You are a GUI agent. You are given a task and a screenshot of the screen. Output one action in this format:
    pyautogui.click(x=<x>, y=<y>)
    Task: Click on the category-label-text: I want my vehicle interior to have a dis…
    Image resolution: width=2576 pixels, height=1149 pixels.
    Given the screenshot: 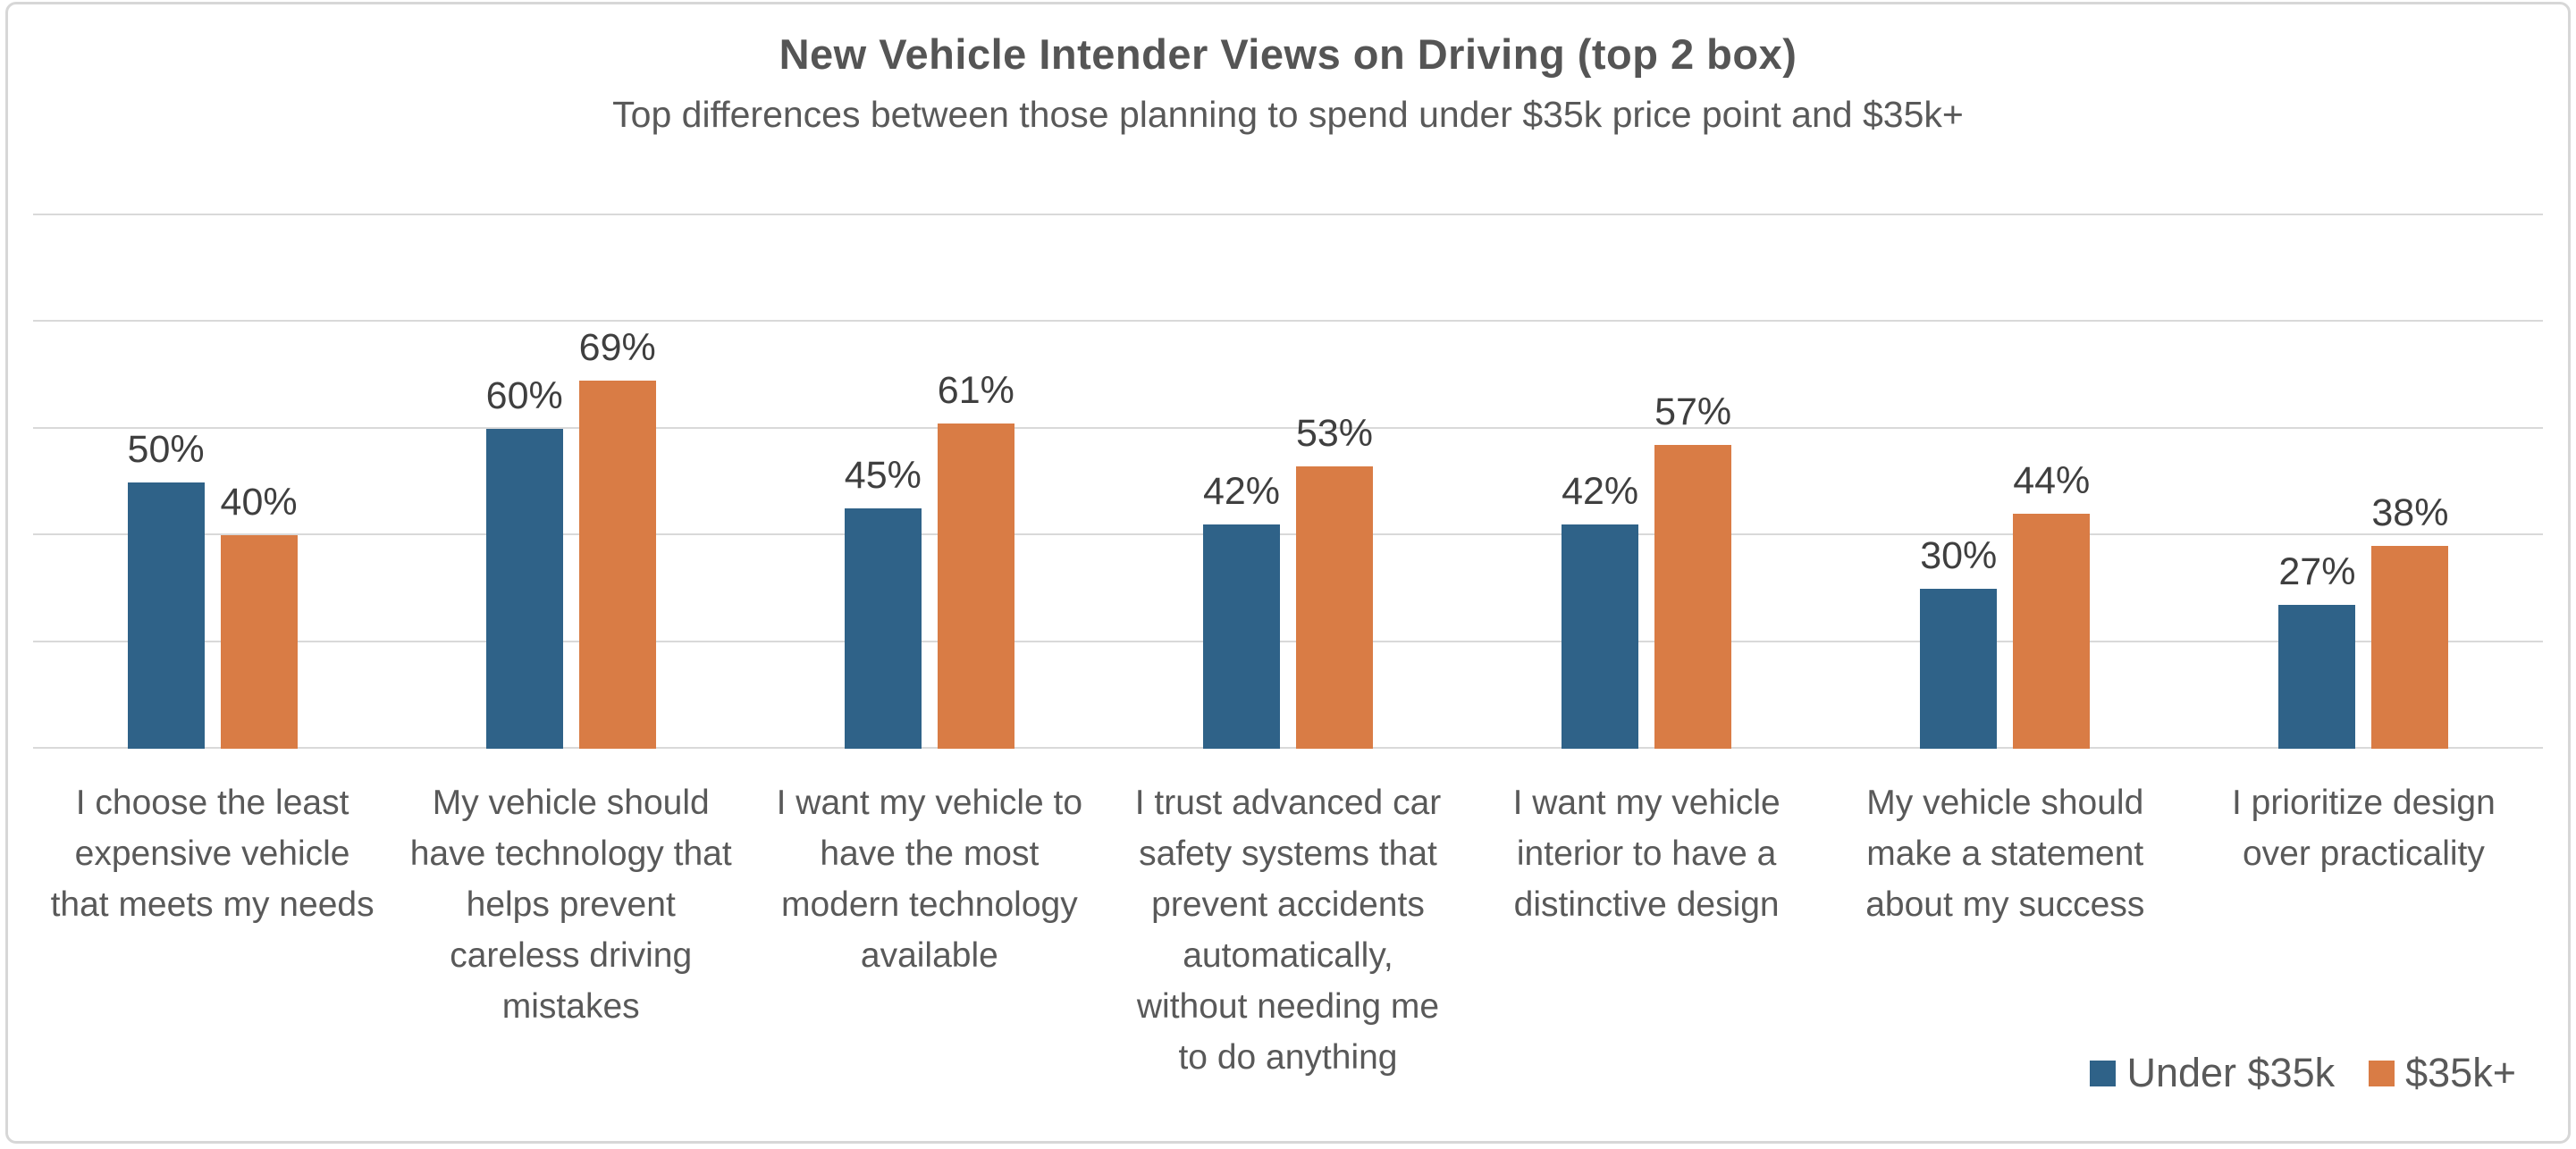 What is the action you would take?
    pyautogui.click(x=1646, y=854)
    